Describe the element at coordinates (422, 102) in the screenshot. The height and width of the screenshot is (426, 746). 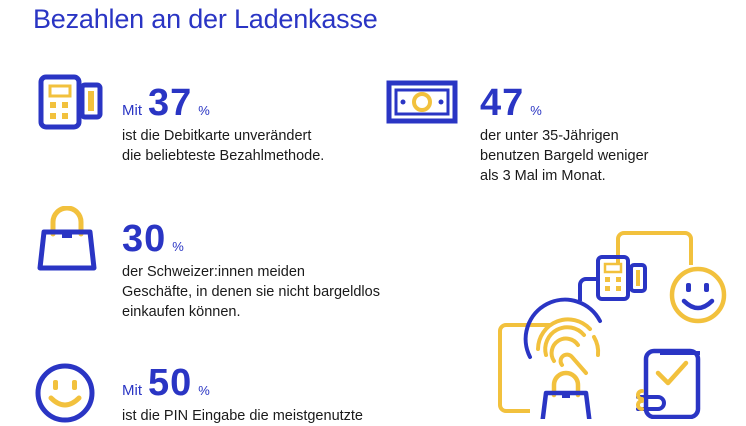
I see `banknote-icon` at that location.